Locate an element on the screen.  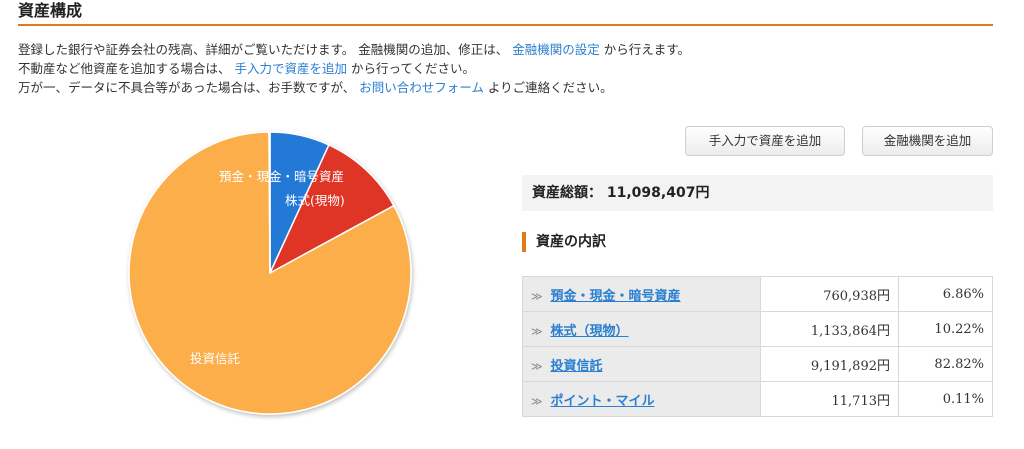
category-link-points: ポイント・マイル is located at coordinates (602, 401).